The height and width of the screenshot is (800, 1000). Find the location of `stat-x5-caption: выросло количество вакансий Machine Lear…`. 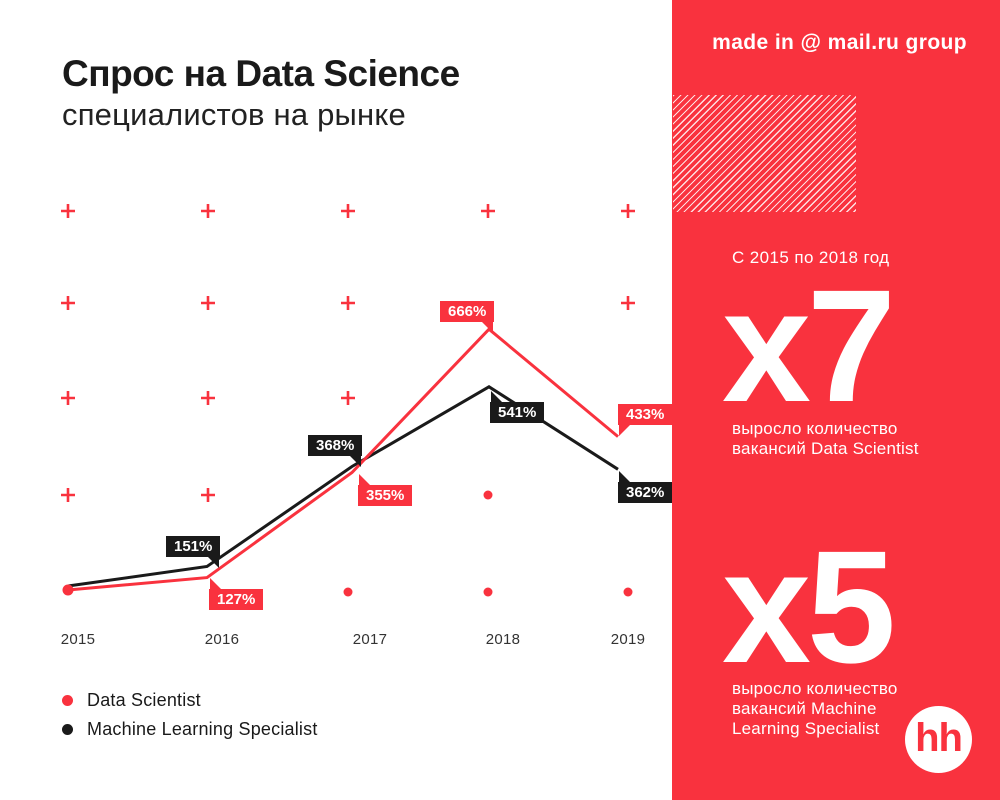

stat-x5-caption: выросло количество вакансий Machine Lear… is located at coordinates (815, 708).